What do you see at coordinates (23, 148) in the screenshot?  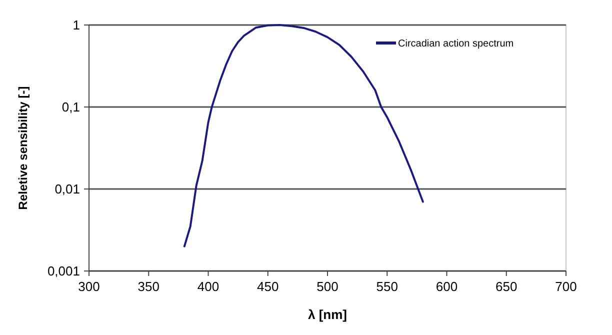 I see `y-axis-title: Reletive sensibility [-]` at bounding box center [23, 148].